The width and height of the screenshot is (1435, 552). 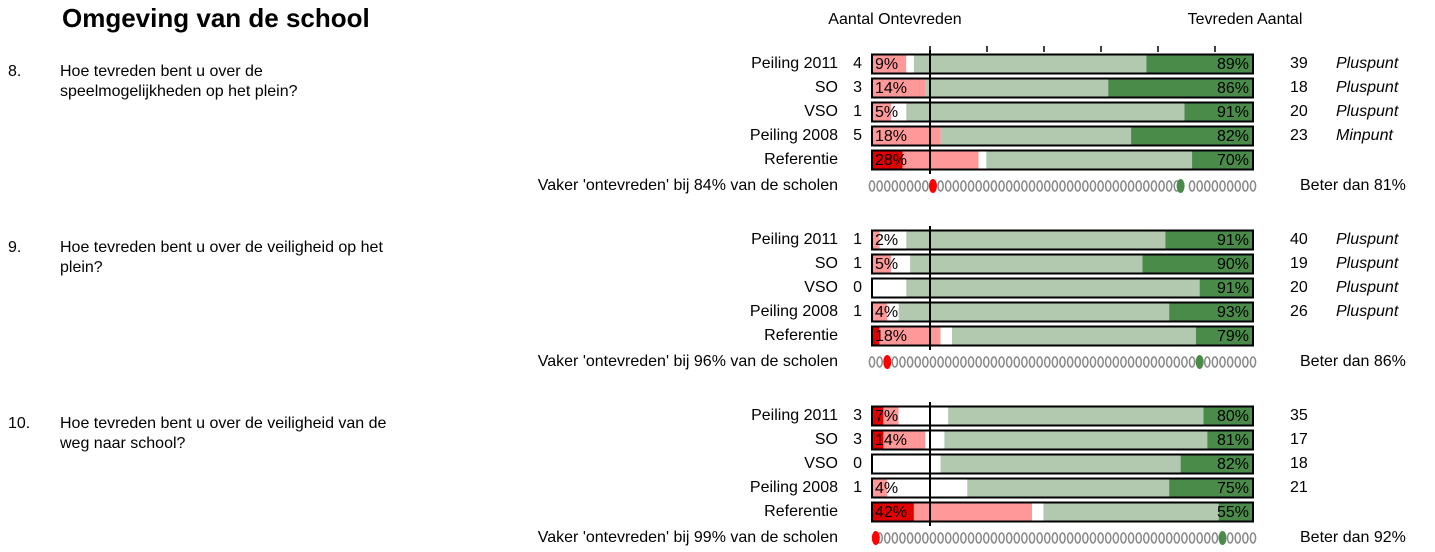 What do you see at coordinates (1199, 362) in the screenshot?
I see `beter-marker` at bounding box center [1199, 362].